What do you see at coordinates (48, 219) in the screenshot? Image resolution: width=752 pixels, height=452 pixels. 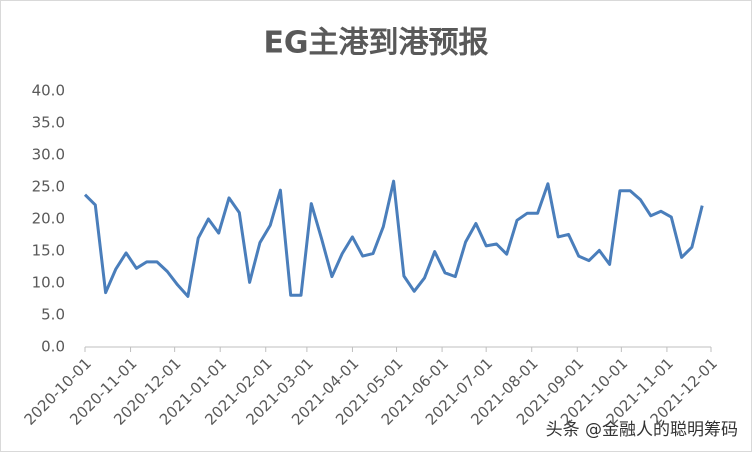 I see `y-tick-label: 20.0` at bounding box center [48, 219].